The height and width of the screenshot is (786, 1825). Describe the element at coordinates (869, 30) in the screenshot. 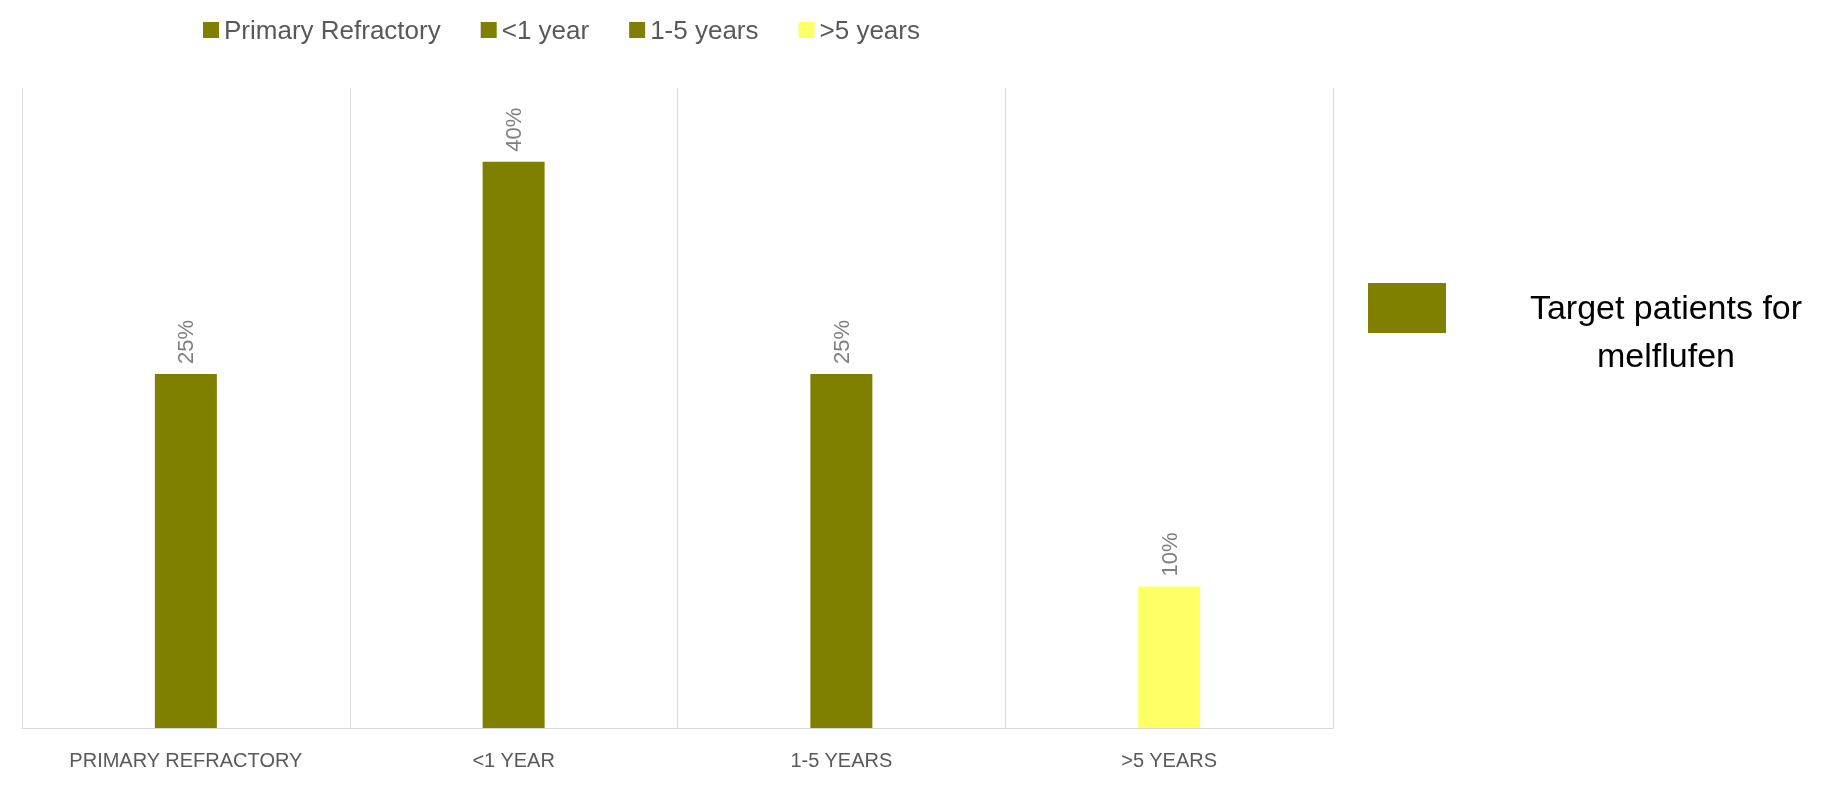

I see `legend-label: >5 years` at that location.